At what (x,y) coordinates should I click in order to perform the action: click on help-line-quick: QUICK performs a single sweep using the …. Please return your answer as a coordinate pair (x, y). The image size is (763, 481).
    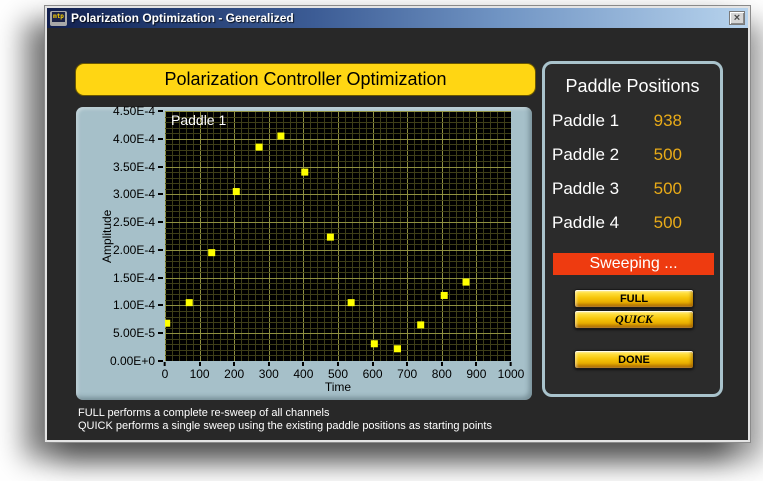
    Looking at the image, I should click on (285, 426).